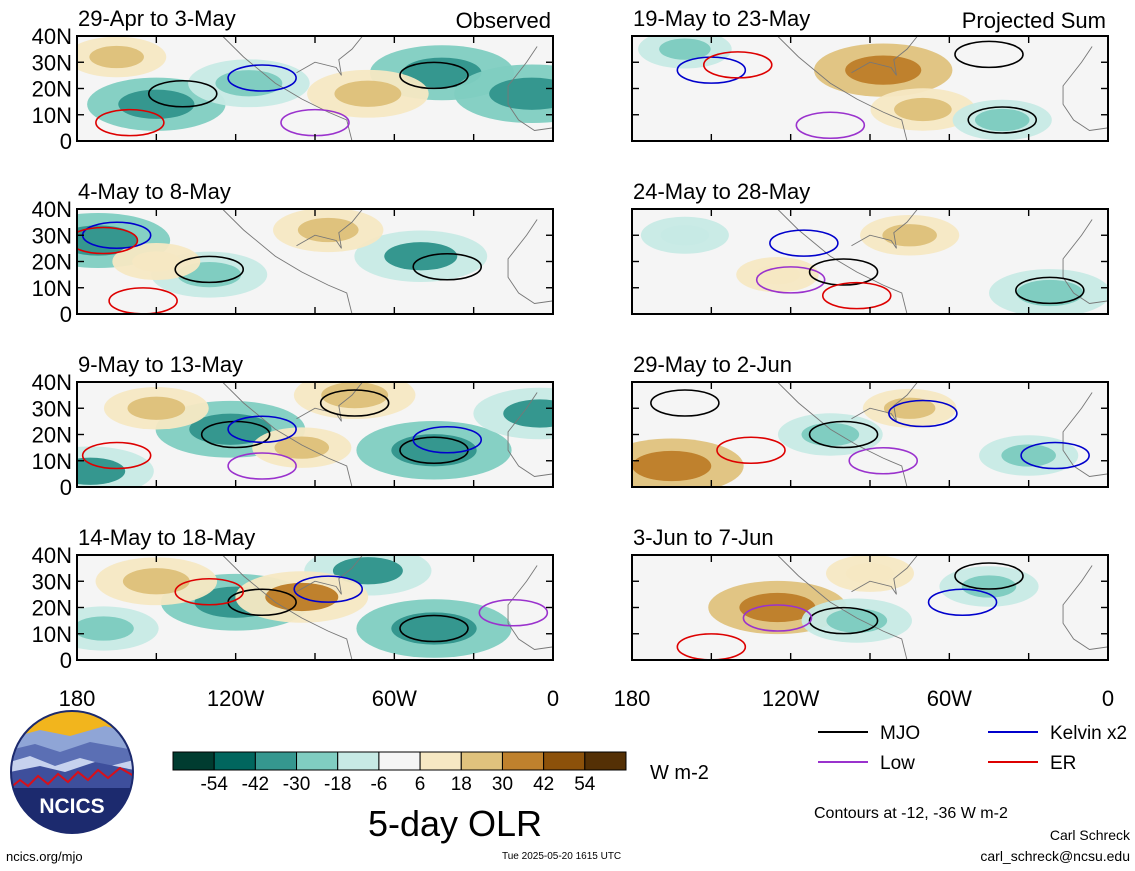  What do you see at coordinates (71, 806) in the screenshot?
I see `logo-wordmark: NCICS` at bounding box center [71, 806].